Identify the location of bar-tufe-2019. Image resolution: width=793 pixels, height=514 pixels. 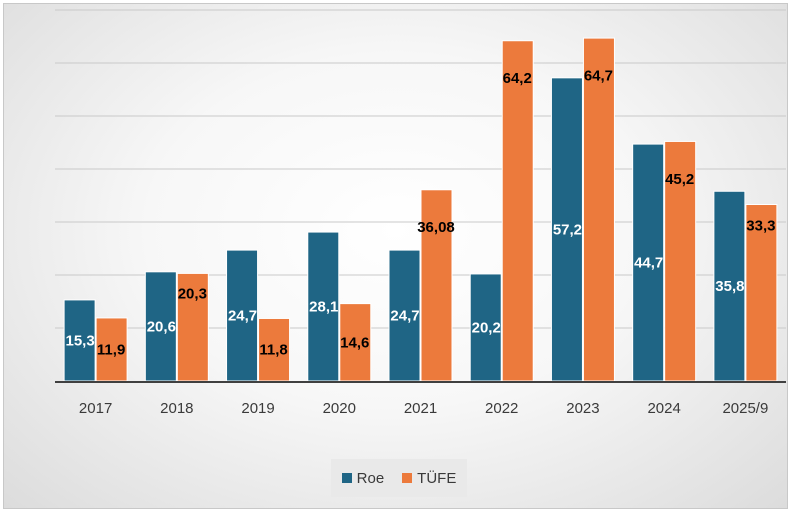
(274, 349).